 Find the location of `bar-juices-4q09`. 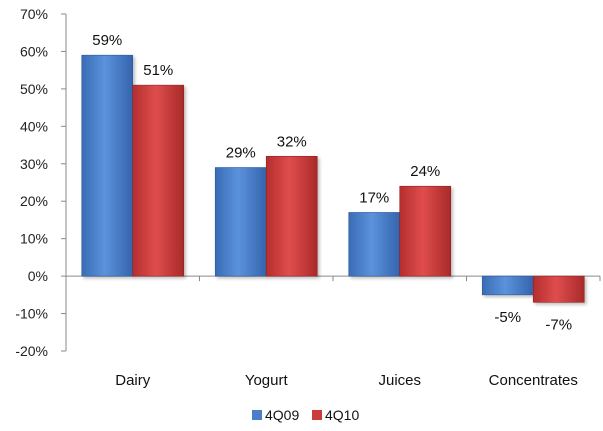

bar-juices-4q09 is located at coordinates (374, 244).